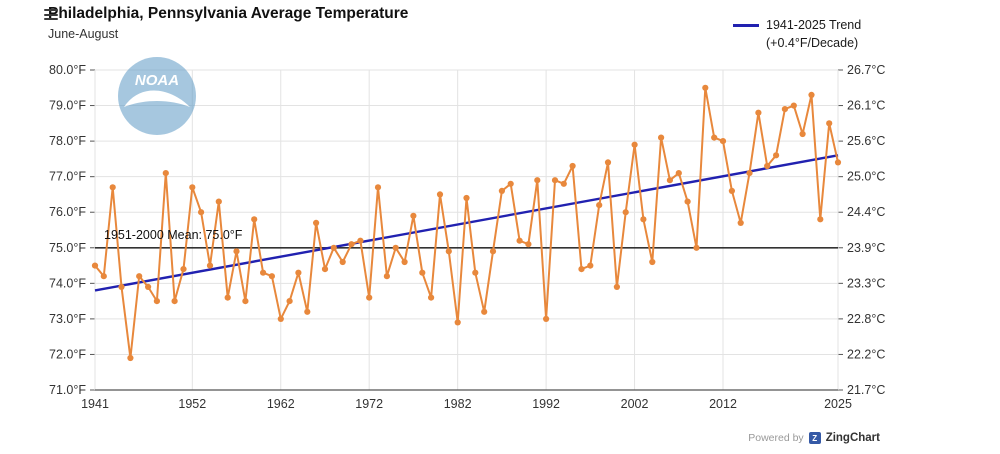 The width and height of the screenshot is (1000, 454). Describe the element at coordinates (192, 404) in the screenshot. I see `x-axis-label: 1952` at that location.